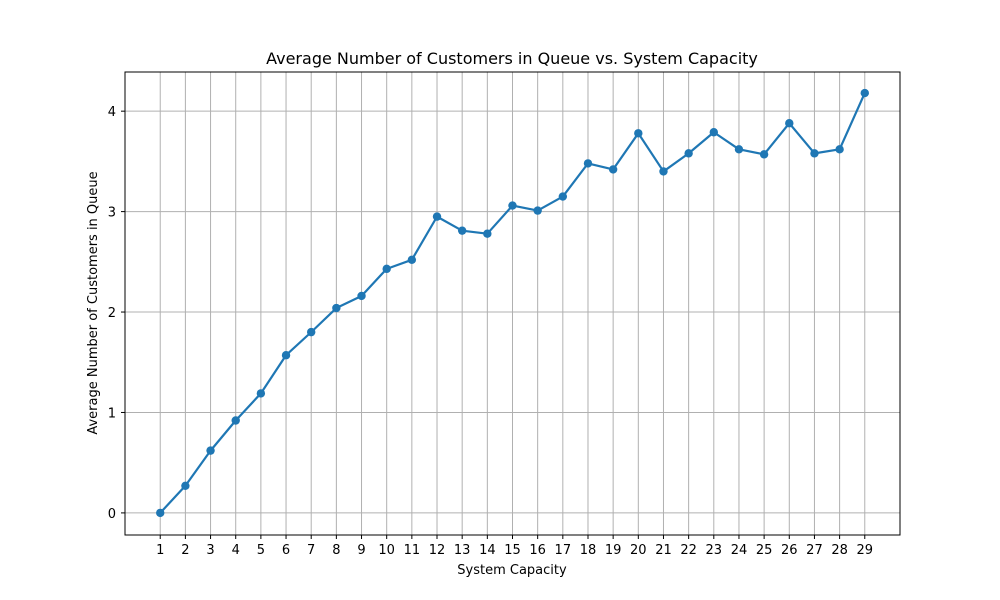  Describe the element at coordinates (112, 213) in the screenshot. I see `y-tick-label: 3` at that location.